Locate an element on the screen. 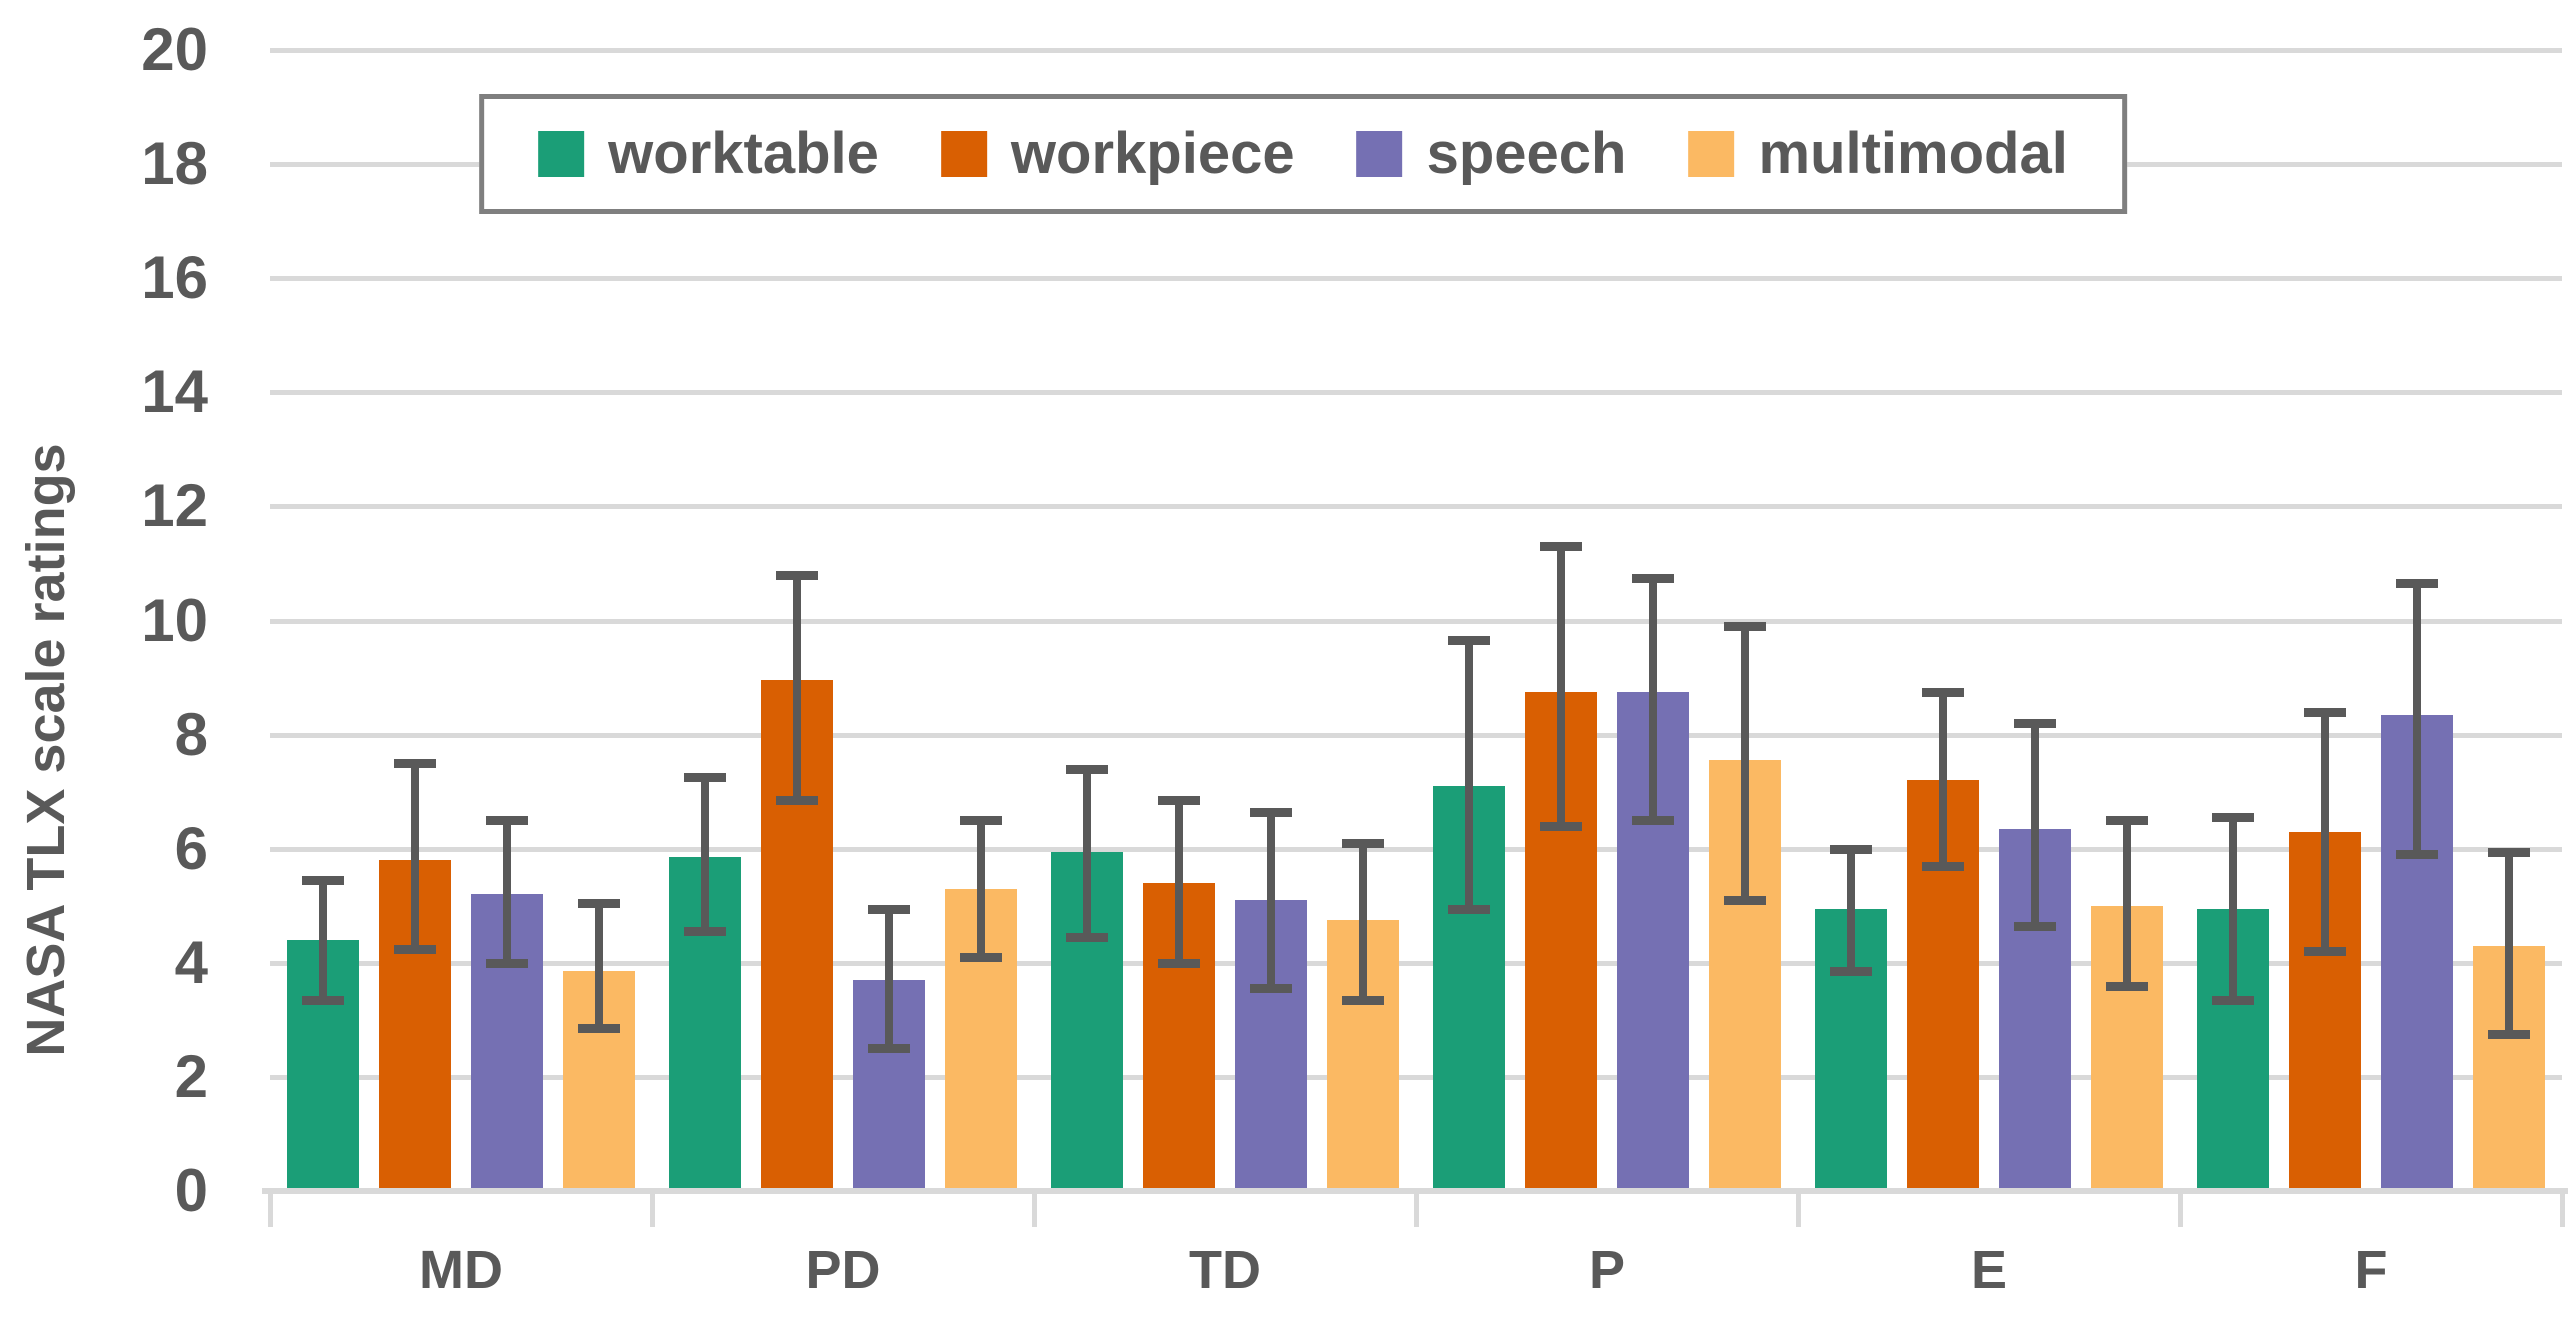  y-tick-label: 6 is located at coordinates (191, 848).